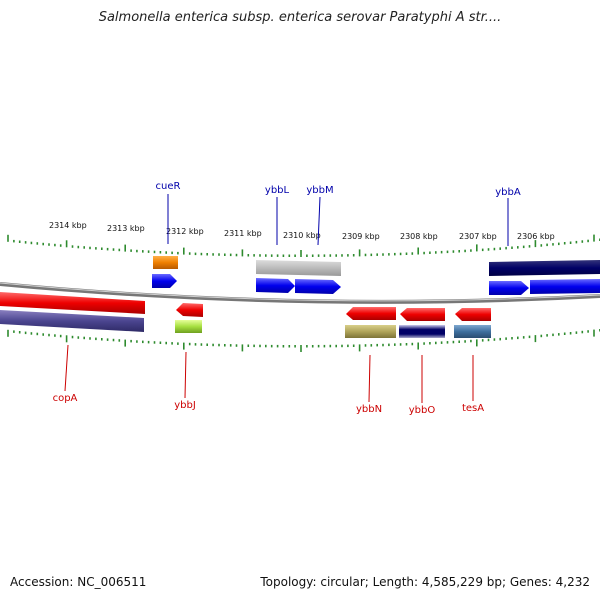 Image resolution: width=600 pixels, height=600 pixels. Describe the element at coordinates (370, 331) in the screenshot. I see `gene-feature-ybbN-box` at that location.